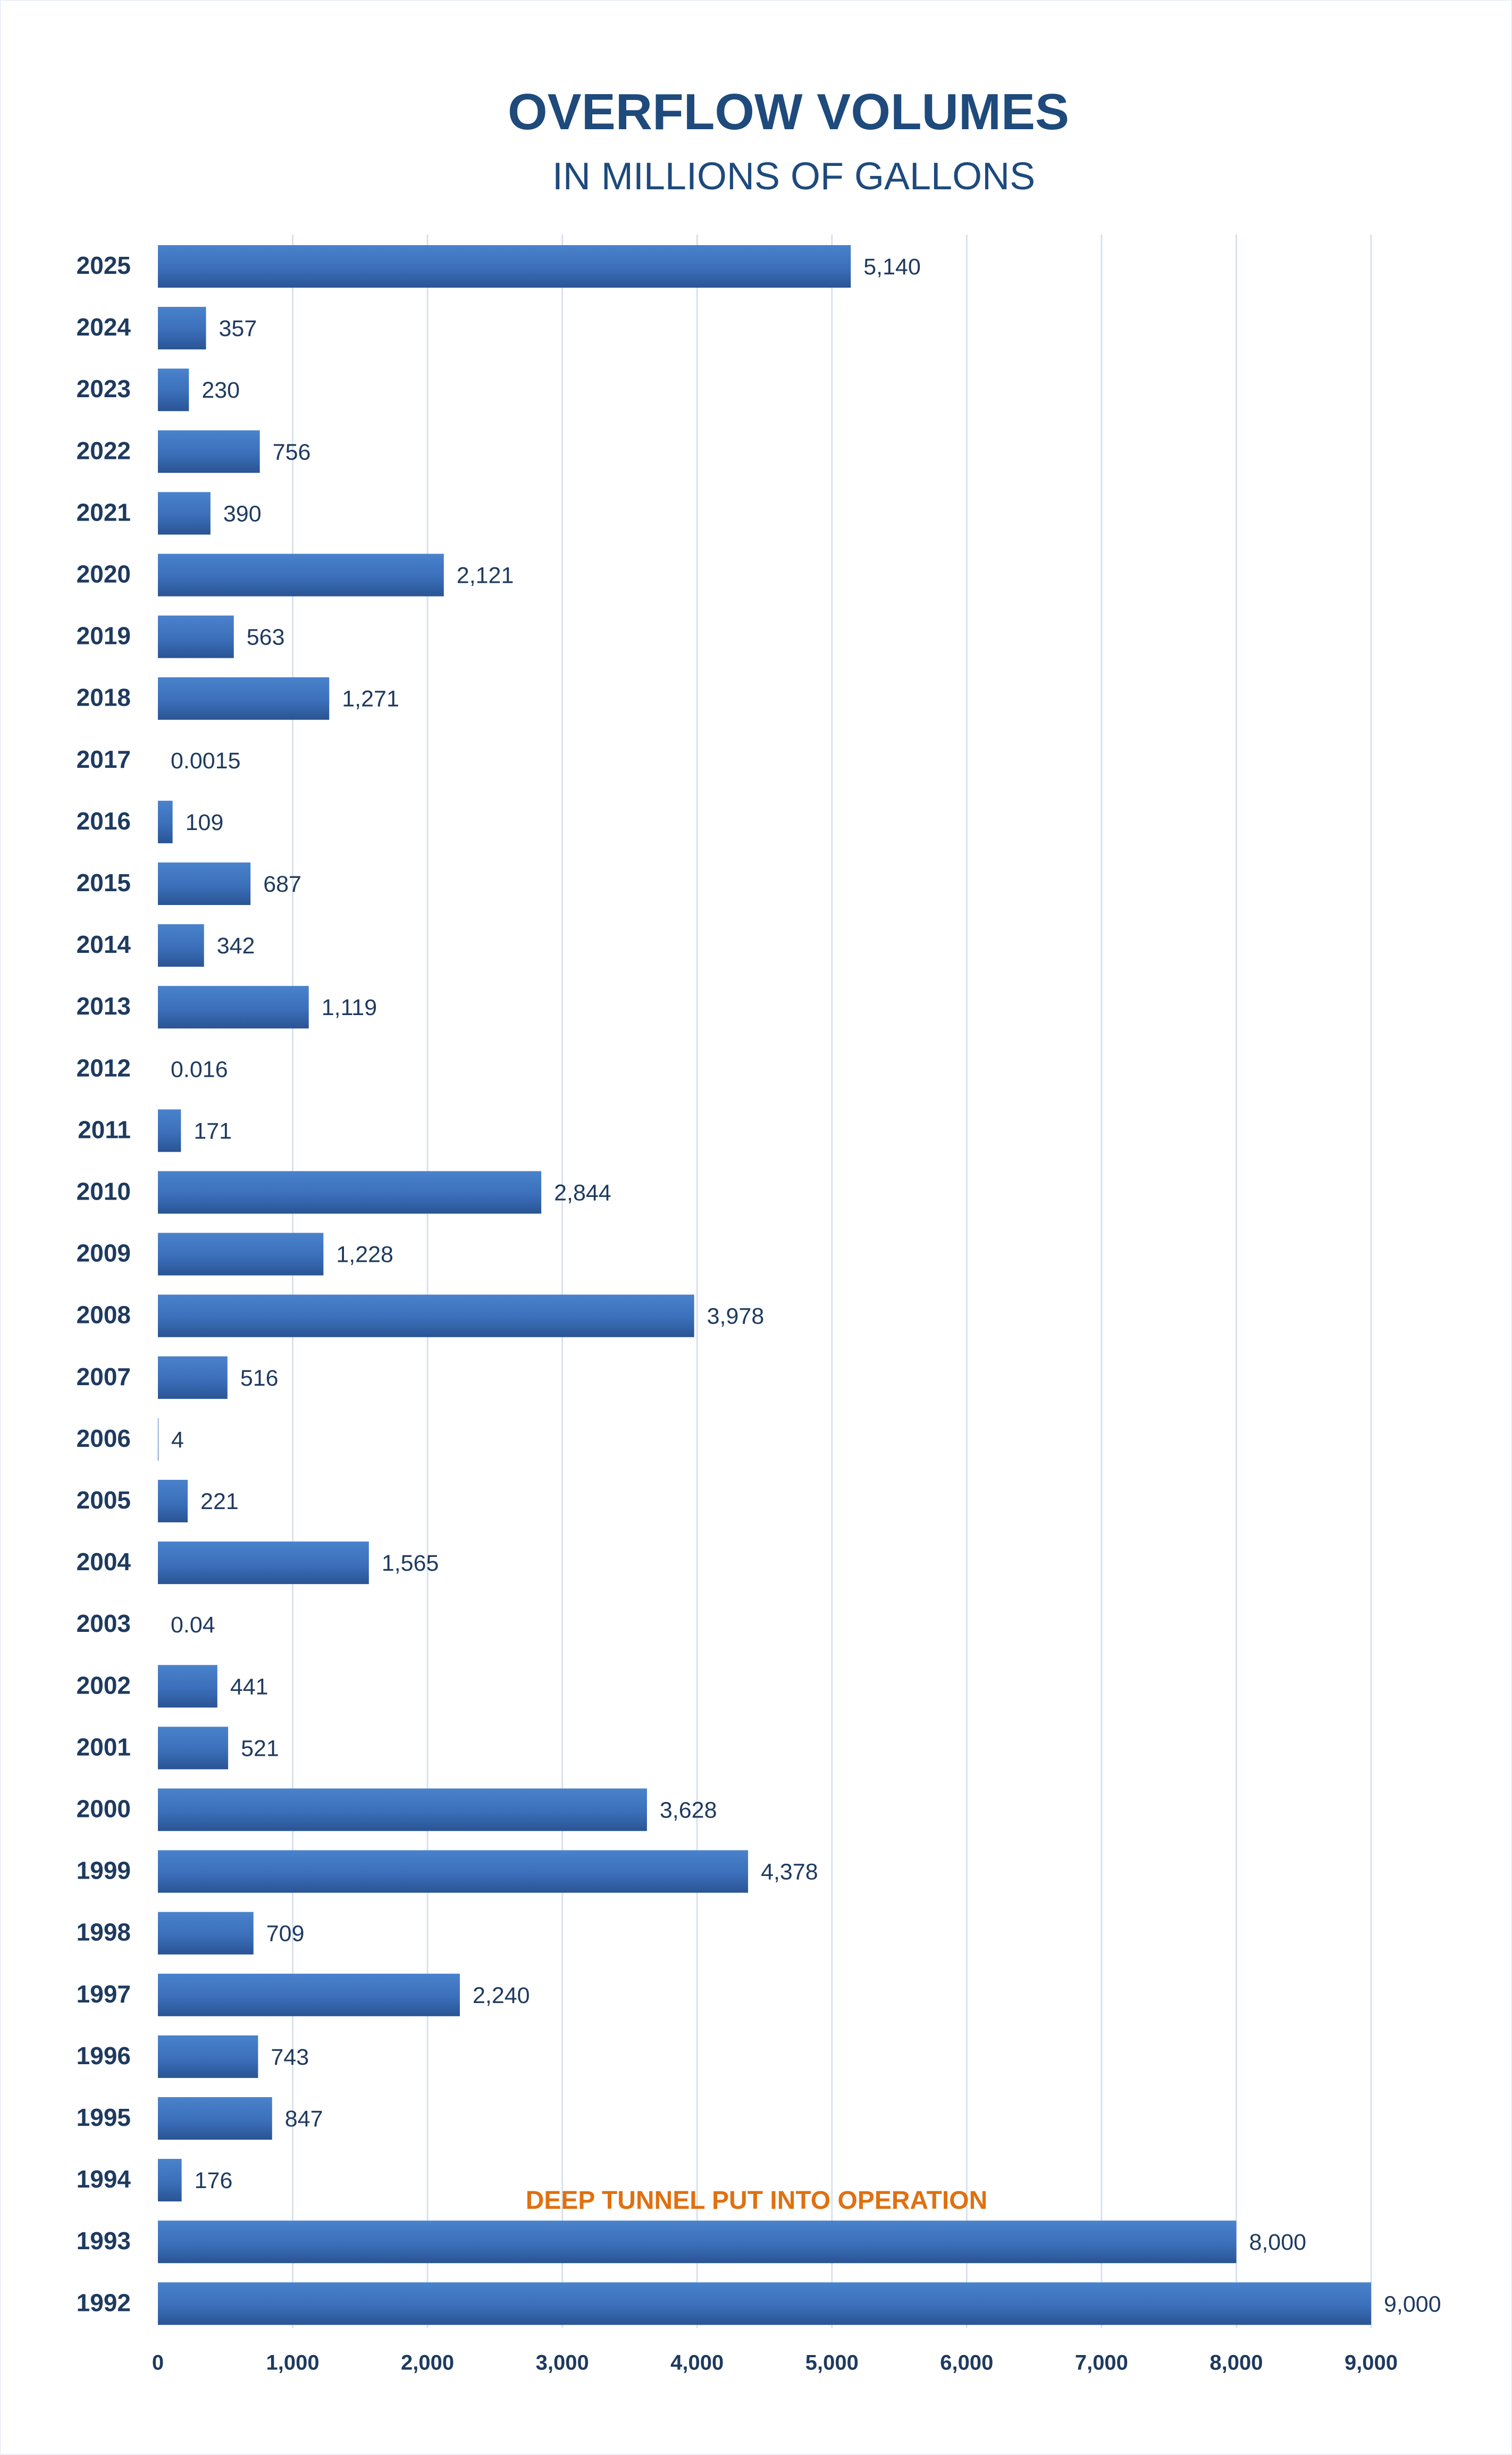  Describe the element at coordinates (206, 1933) in the screenshot. I see `bar-1998` at that location.